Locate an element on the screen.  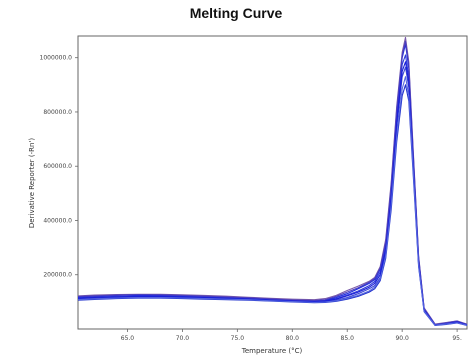
x-axis-ticks: 65.0 70.0 75.0 80.0 85.0 90.0 95. is located at coordinates (291, 335).